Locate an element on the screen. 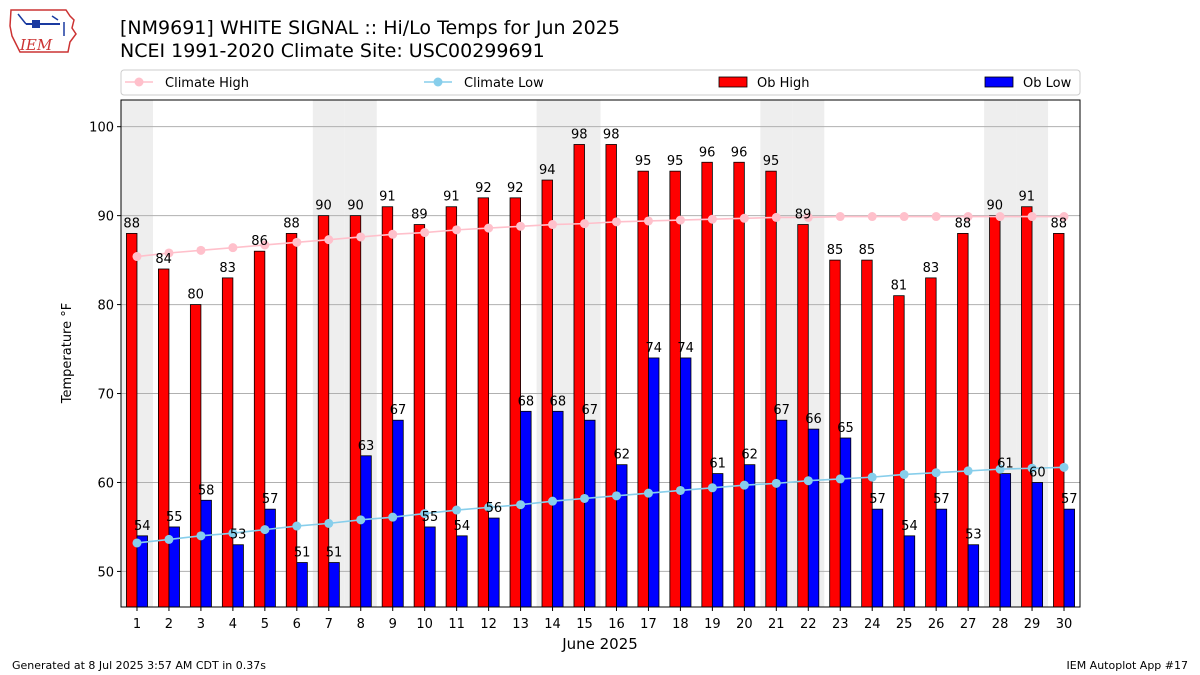 The width and height of the screenshot is (1200, 675). x-tick-label: 17 is located at coordinates (648, 624).